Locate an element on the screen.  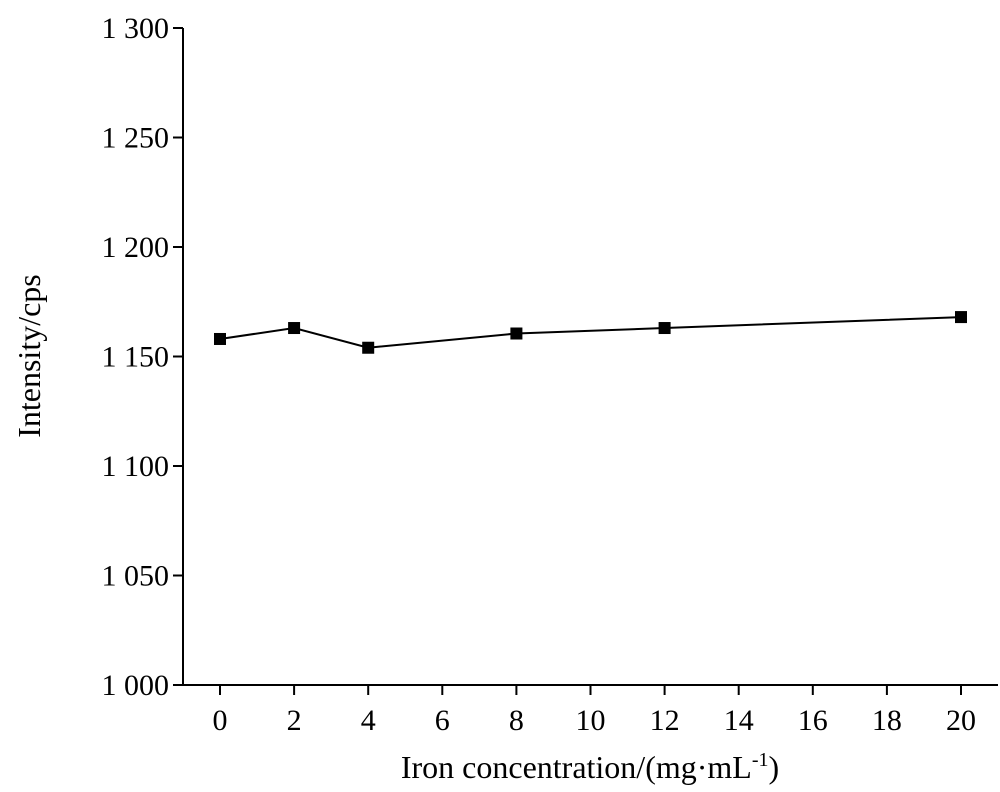
x-axis-ticks: 0 2 4 6 8 10 12 14 16 18 20 is located at coordinates (594, 711).